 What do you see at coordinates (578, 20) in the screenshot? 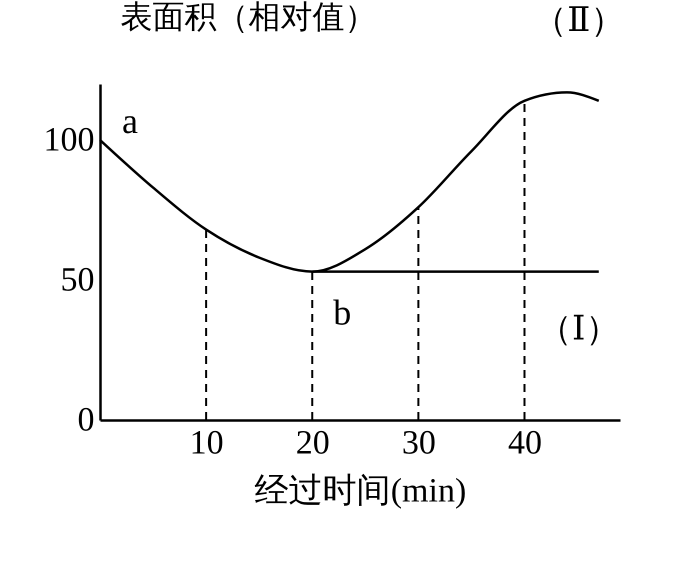
I see `series-label: （Ⅱ）` at bounding box center [578, 20].